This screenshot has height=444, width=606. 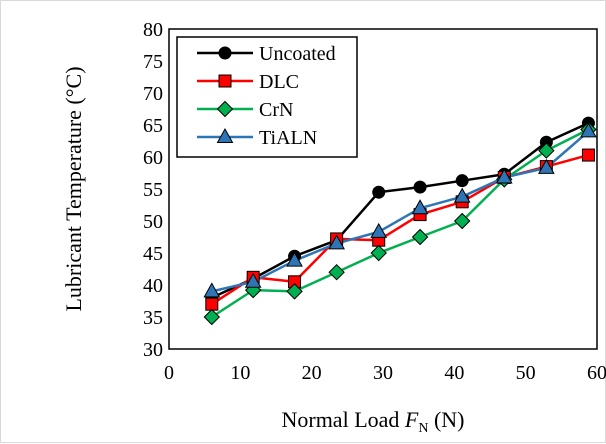 What do you see at coordinates (225, 135) in the screenshot?
I see `legend-marker-tialn` at bounding box center [225, 135].